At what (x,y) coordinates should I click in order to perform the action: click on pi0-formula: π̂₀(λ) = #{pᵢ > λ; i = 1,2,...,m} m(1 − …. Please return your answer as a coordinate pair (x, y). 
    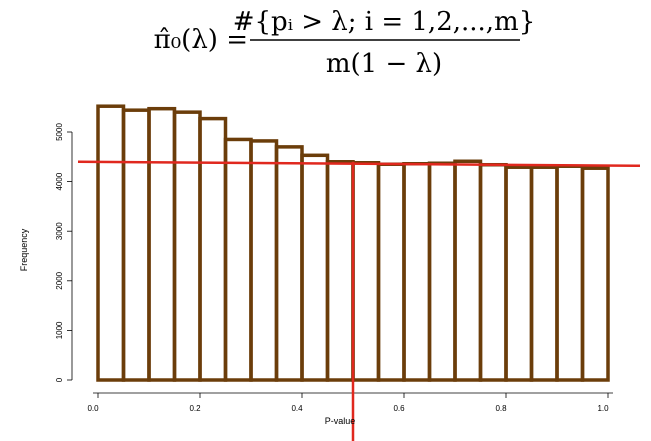
    Looking at the image, I should click on (345, 43).